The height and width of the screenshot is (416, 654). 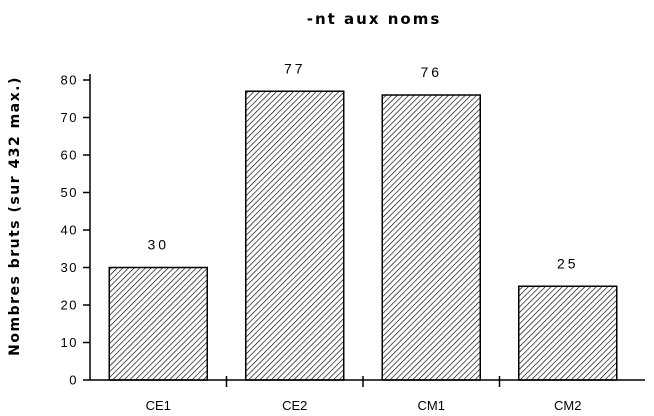 What do you see at coordinates (294, 405) in the screenshot?
I see `x-tick-label-ce2: CE2` at bounding box center [294, 405].